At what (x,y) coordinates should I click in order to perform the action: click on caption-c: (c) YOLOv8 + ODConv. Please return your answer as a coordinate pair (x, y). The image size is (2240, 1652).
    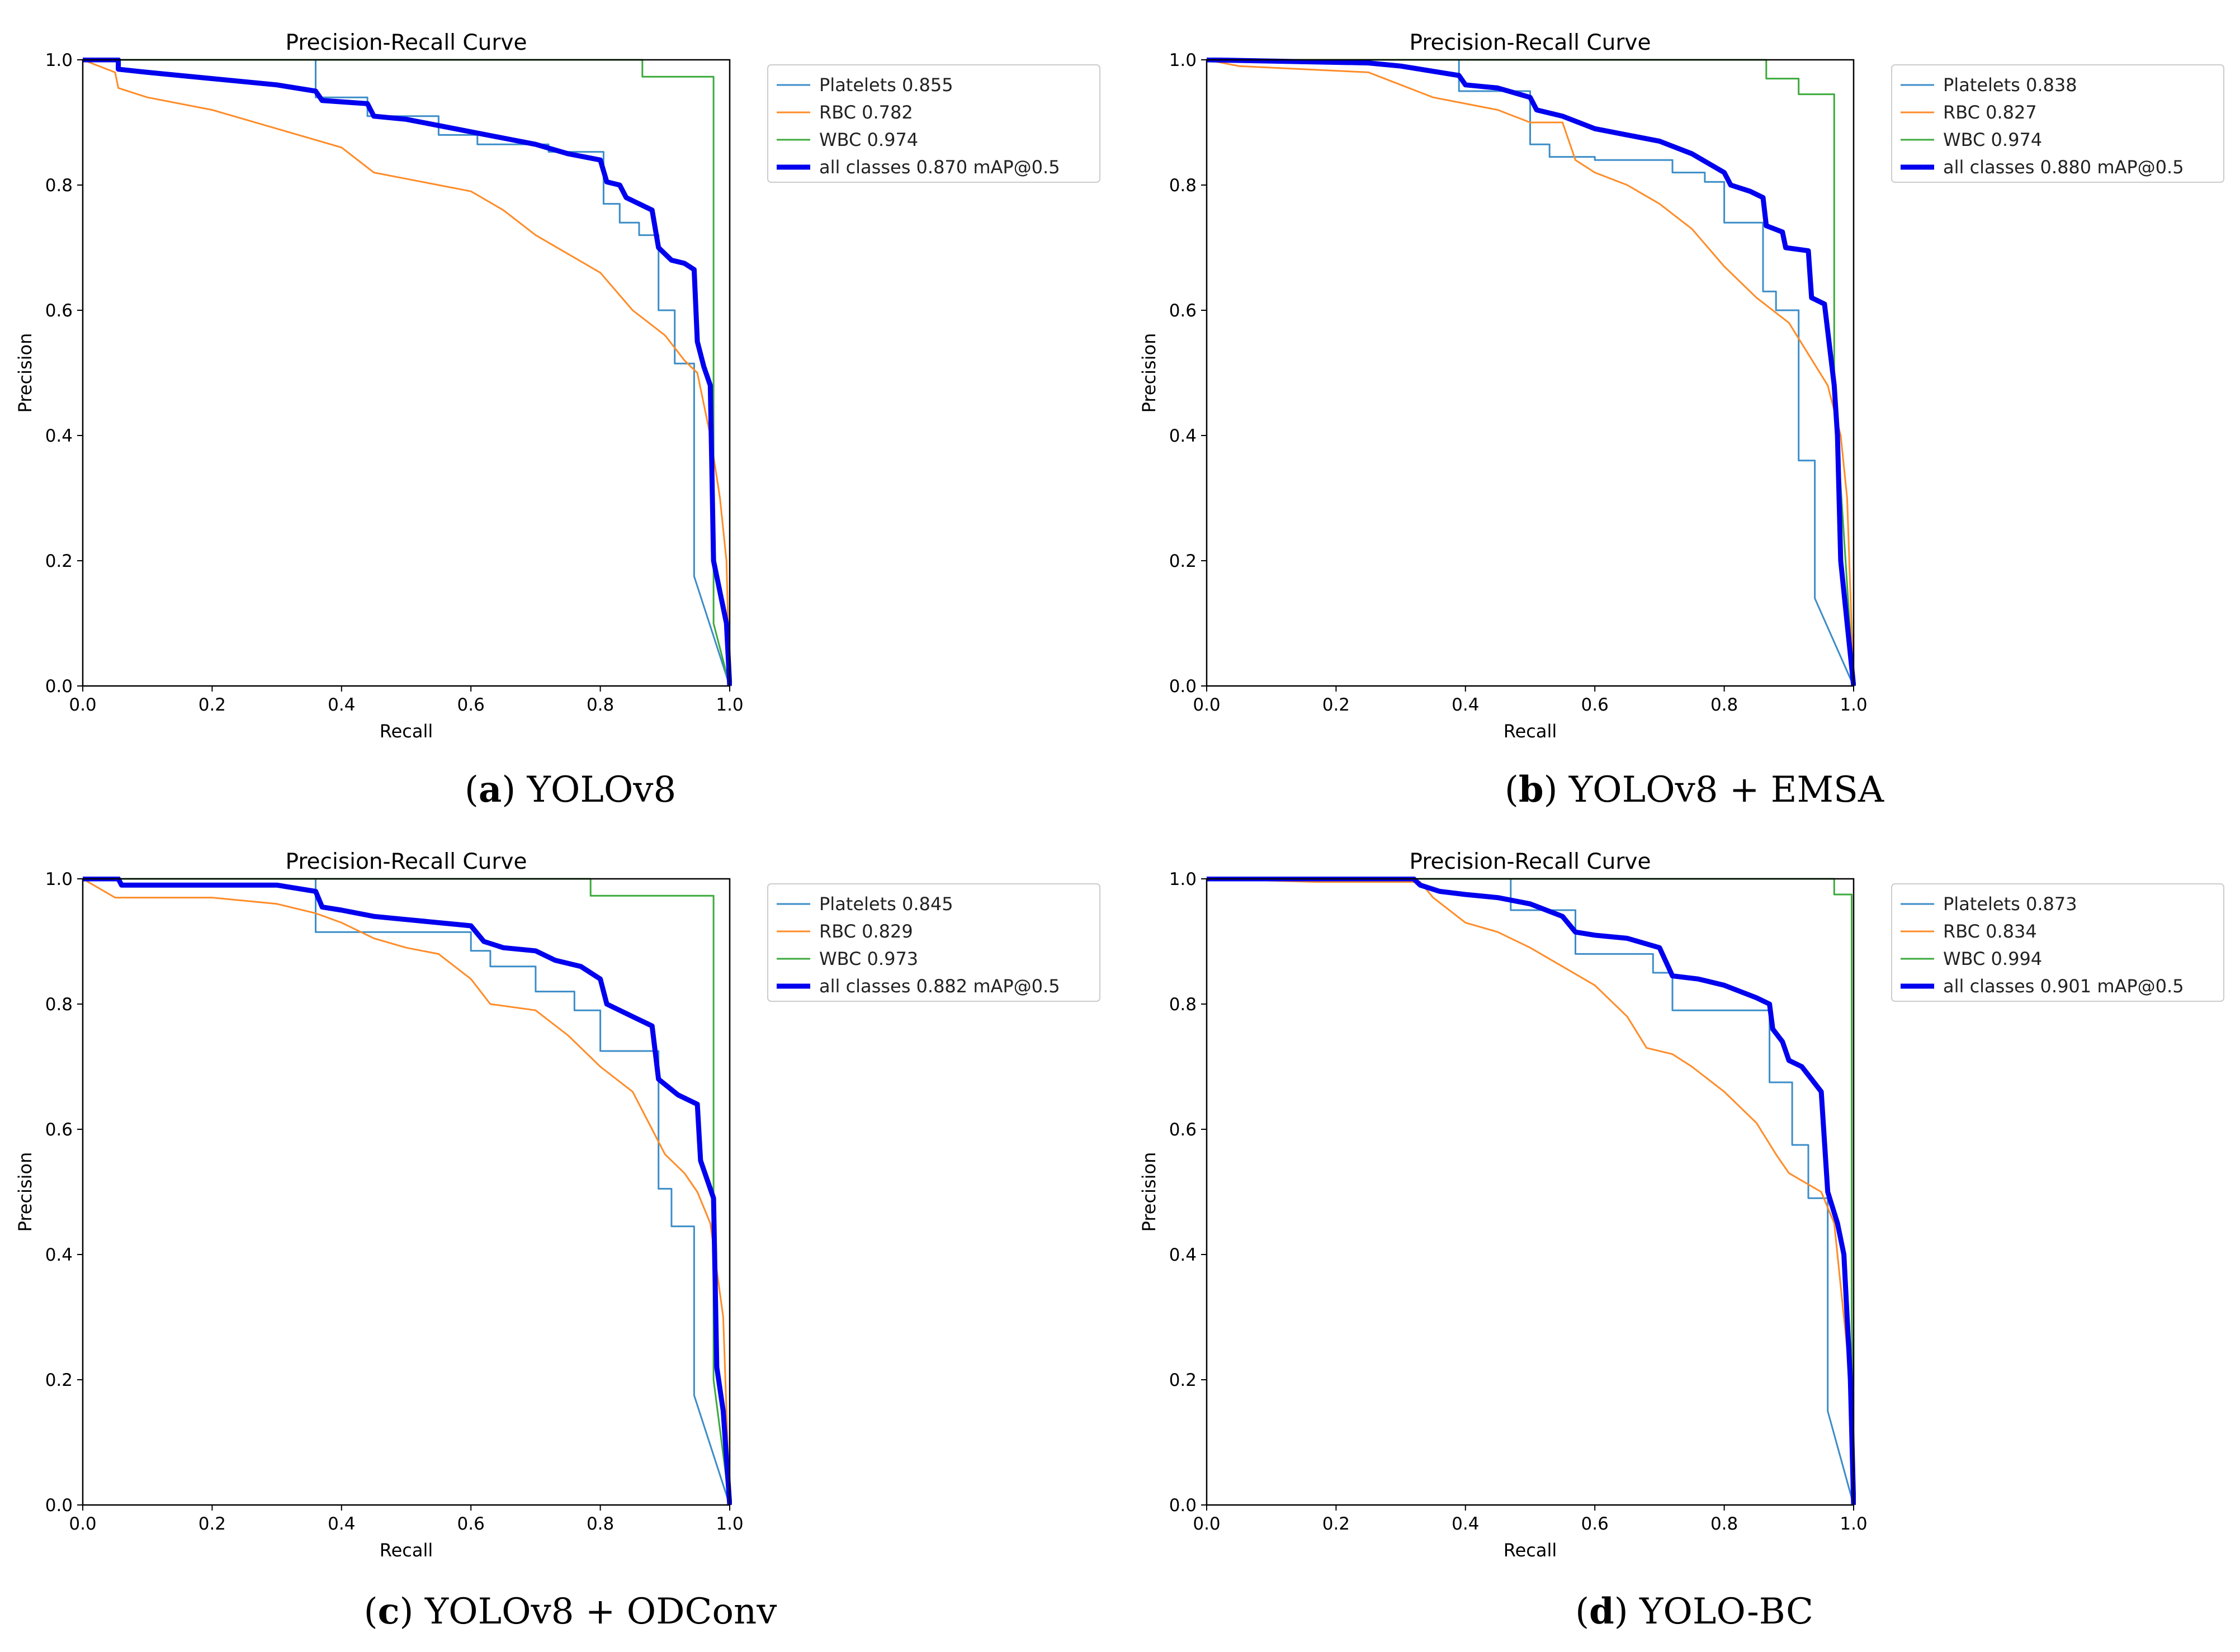
    Looking at the image, I should click on (570, 1611).